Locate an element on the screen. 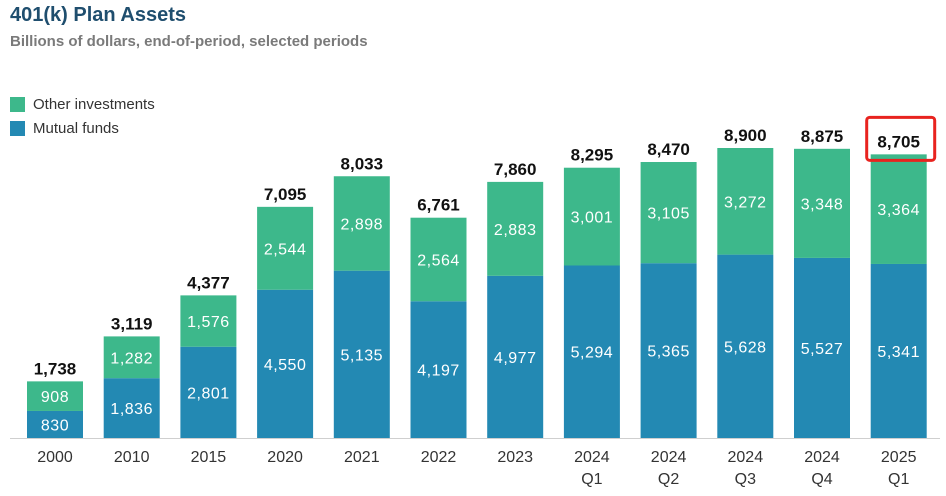 The width and height of the screenshot is (946, 496). bar-mutual-funds-2000 is located at coordinates (55, 424).